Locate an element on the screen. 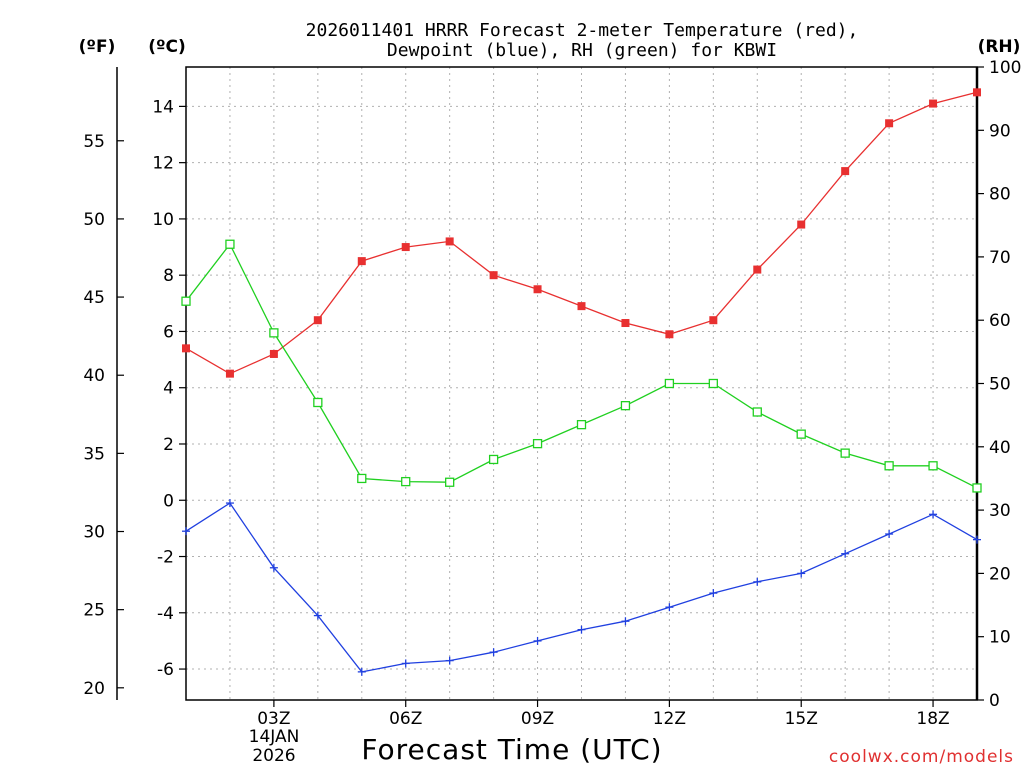 The height and width of the screenshot is (768, 1024). rh-tick-label: 80 is located at coordinates (1000, 195).